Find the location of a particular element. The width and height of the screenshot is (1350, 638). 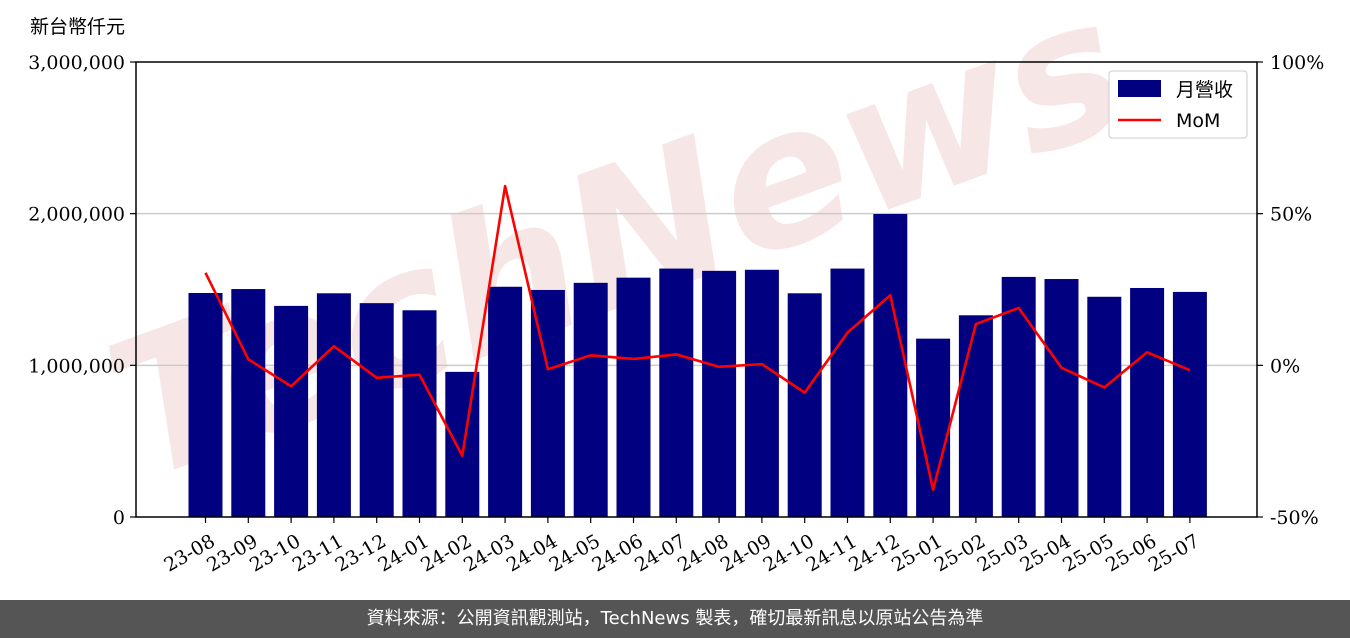

left-tick-label: 0 is located at coordinates (119, 518).